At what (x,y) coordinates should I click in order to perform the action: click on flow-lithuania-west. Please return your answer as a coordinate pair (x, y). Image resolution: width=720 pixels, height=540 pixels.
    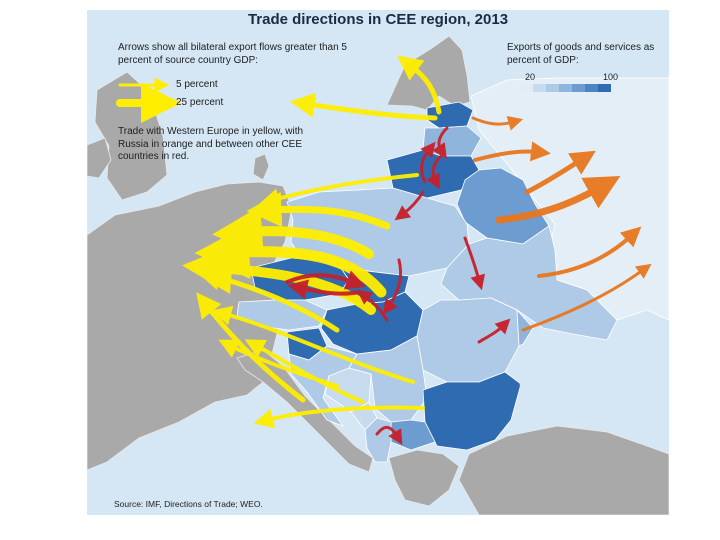
    Looking at the image, I should click on (339, 191).